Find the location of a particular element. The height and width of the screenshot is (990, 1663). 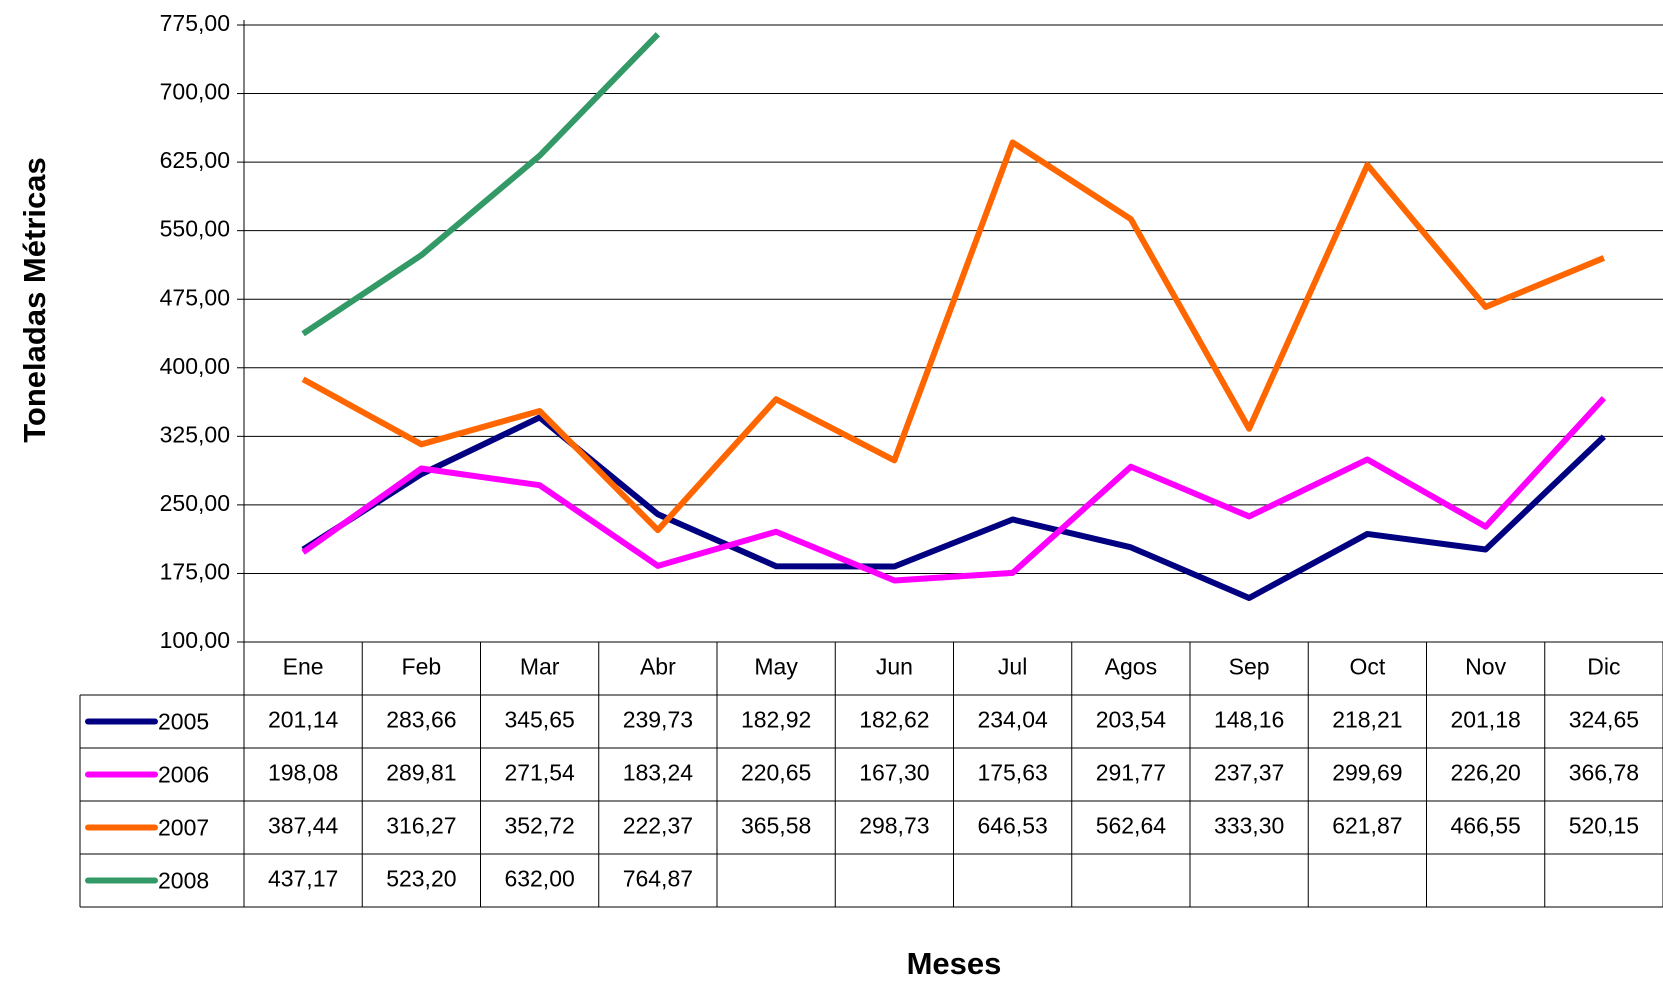

y-tick-label: 775,00 is located at coordinates (195, 23).